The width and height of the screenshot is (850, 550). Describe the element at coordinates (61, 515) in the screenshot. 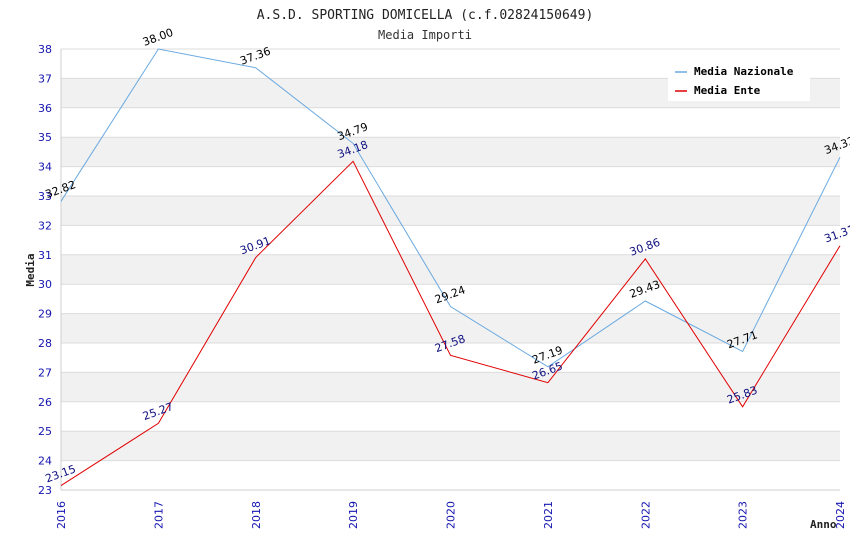

I see `x-tick-label: 2016` at that location.